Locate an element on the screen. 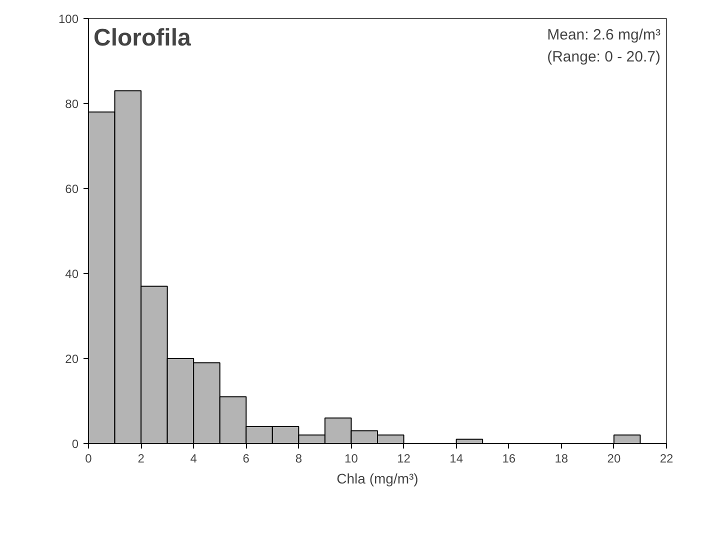  x-tick-label: 10 is located at coordinates (351, 459).